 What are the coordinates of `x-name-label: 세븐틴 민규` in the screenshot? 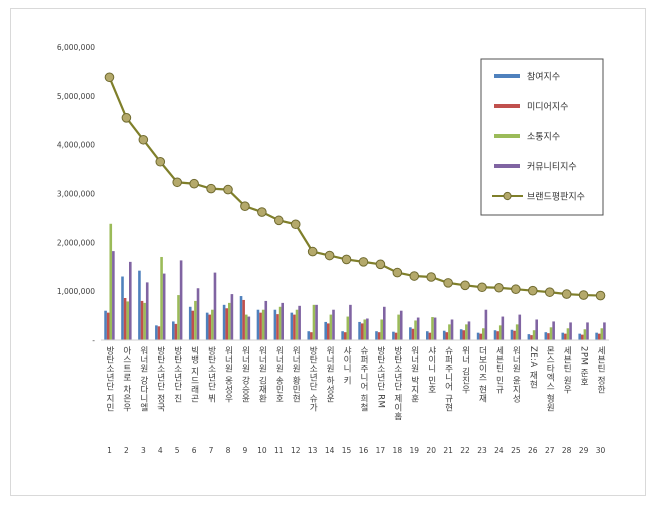 It's located at (499, 370).